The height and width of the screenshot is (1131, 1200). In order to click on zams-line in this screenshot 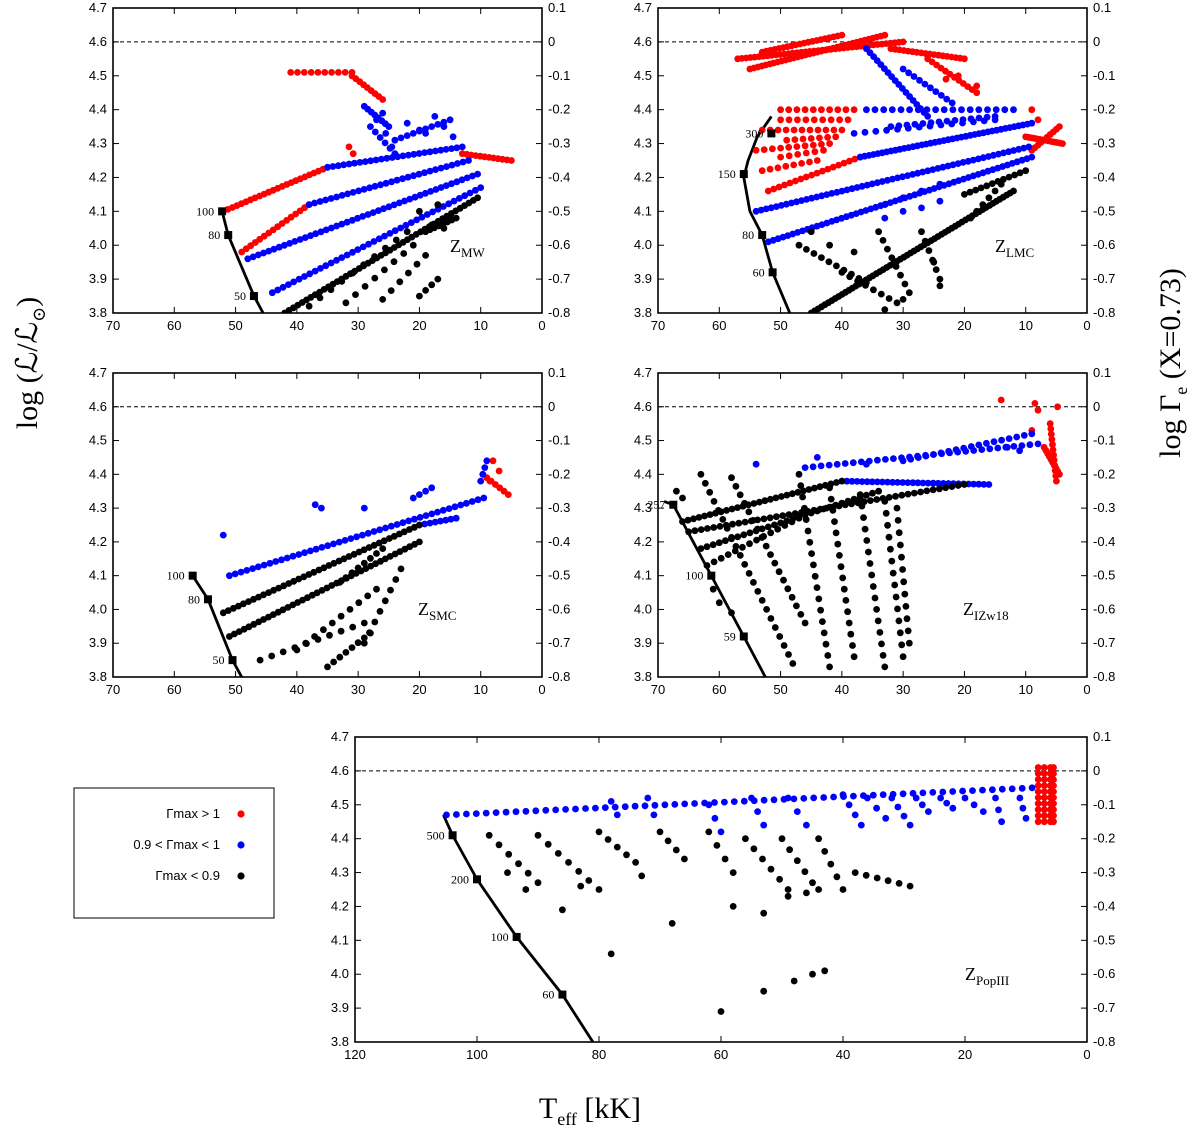, I will do `click(217, 625)`.